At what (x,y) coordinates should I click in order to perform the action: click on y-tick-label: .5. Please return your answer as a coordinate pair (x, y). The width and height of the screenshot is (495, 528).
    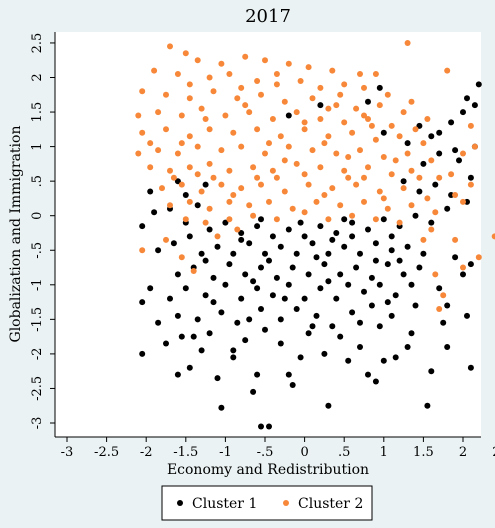
    Looking at the image, I should click on (37, 181).